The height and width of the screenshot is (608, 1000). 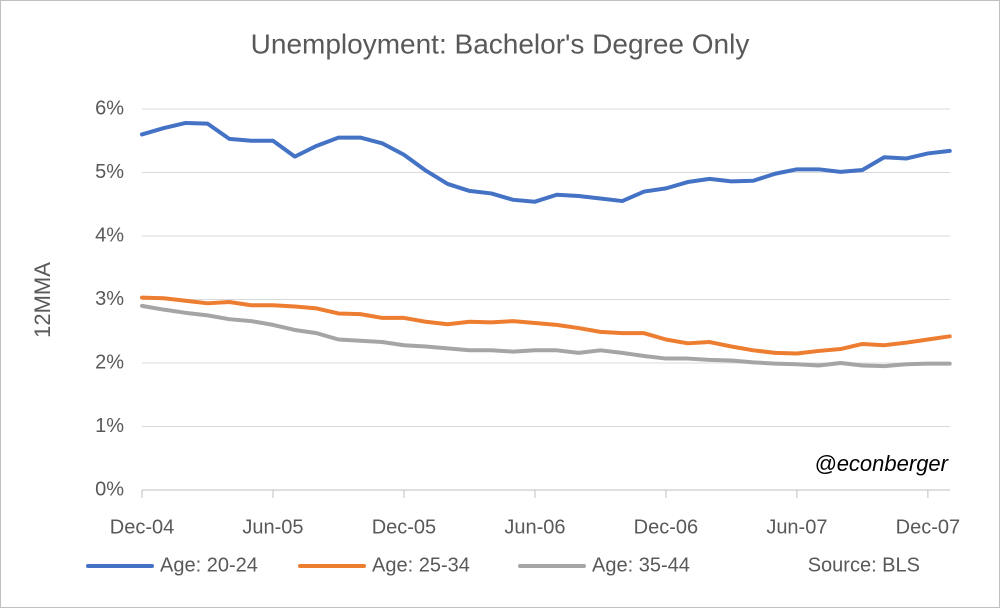 I want to click on y-tick-label: 4%, so click(x=109, y=235).